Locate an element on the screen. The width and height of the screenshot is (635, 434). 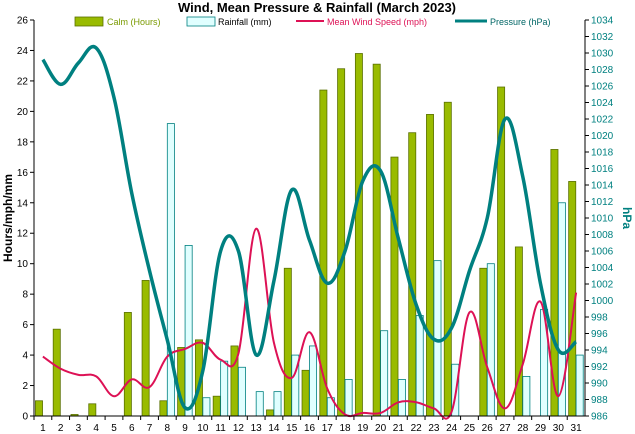
y2-tick-label: 1004 is located at coordinates (602, 268).